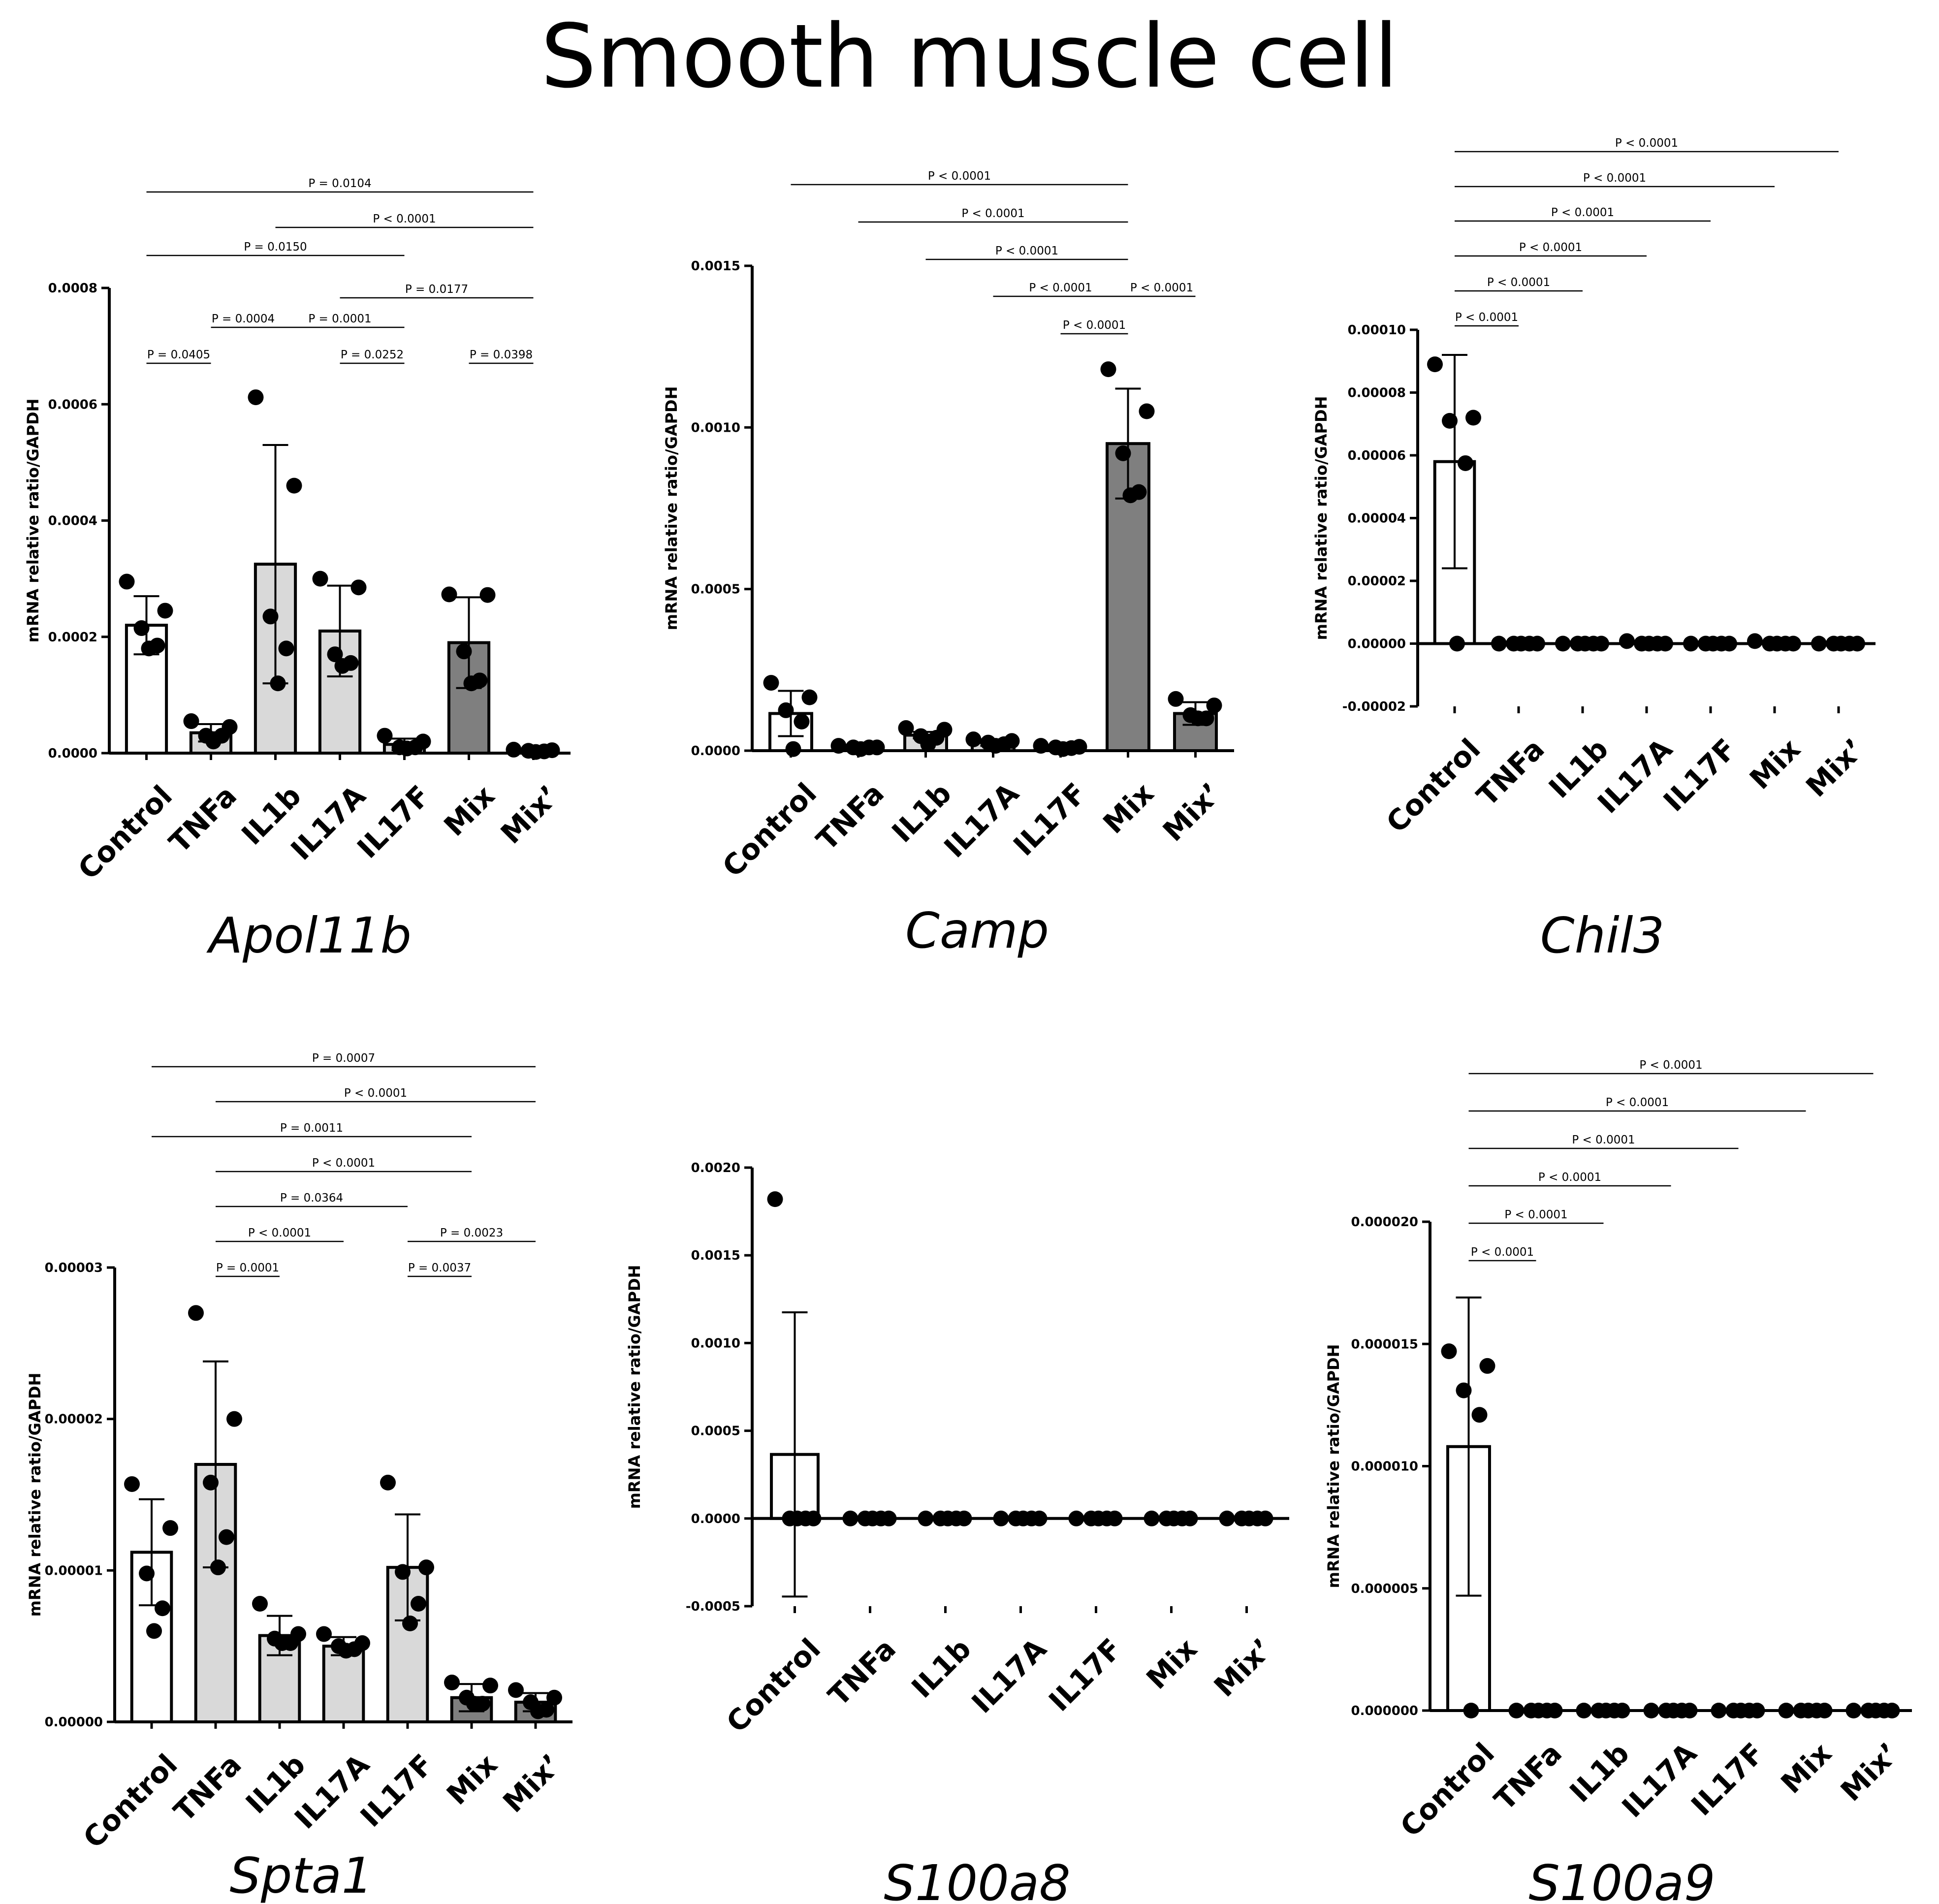 The image size is (1939, 1904). I want to click on y-tick-label: -0.00002, so click(1374, 706).